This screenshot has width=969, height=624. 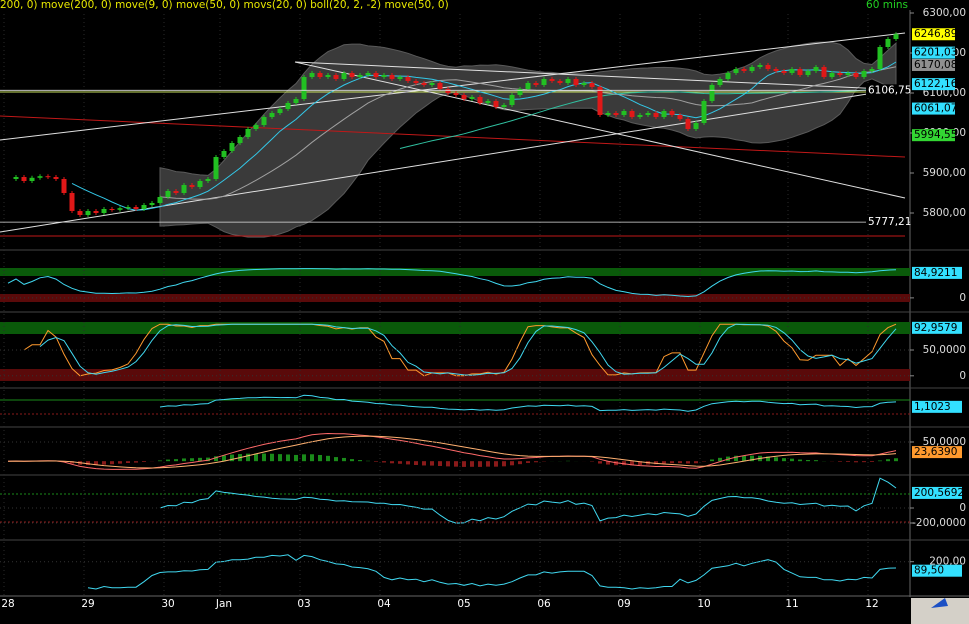 What do you see at coordinates (944, 213) in the screenshot?
I see `y-tick-label: 5800,00` at bounding box center [944, 213].